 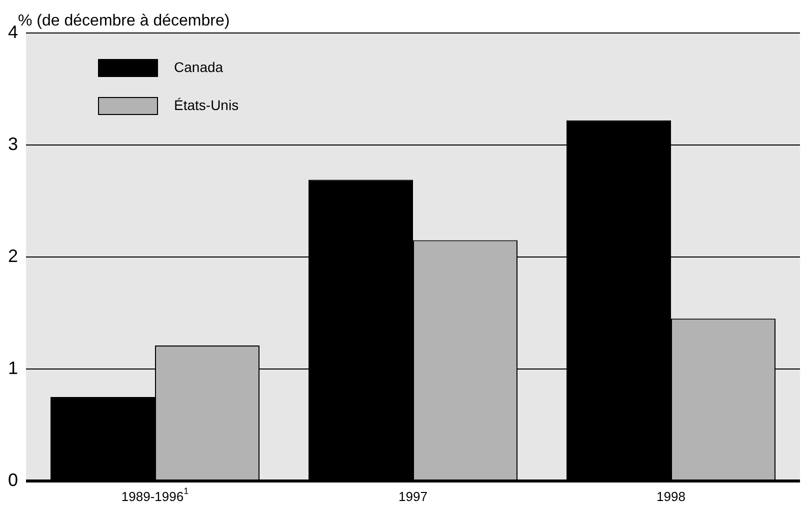 I want to click on x-tick-label: 1997, so click(x=413, y=496).